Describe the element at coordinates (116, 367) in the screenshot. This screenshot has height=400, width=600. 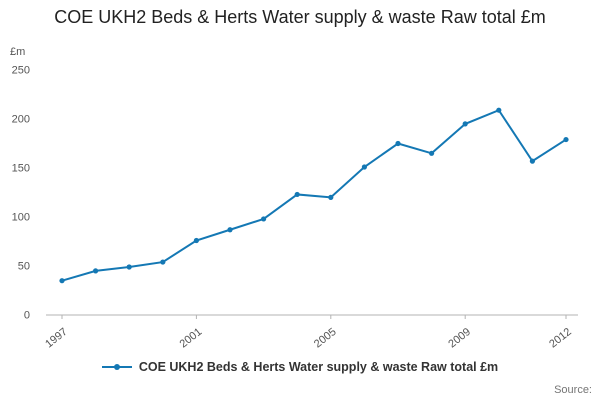
I see `legend-line-icon` at that location.